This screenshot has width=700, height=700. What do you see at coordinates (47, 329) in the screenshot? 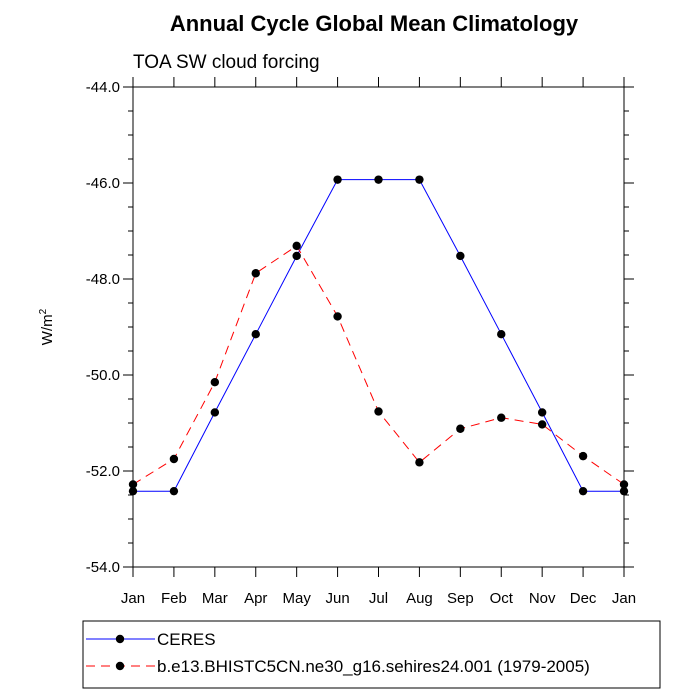
I see `y-axis-label-base: W/m` at bounding box center [47, 329].